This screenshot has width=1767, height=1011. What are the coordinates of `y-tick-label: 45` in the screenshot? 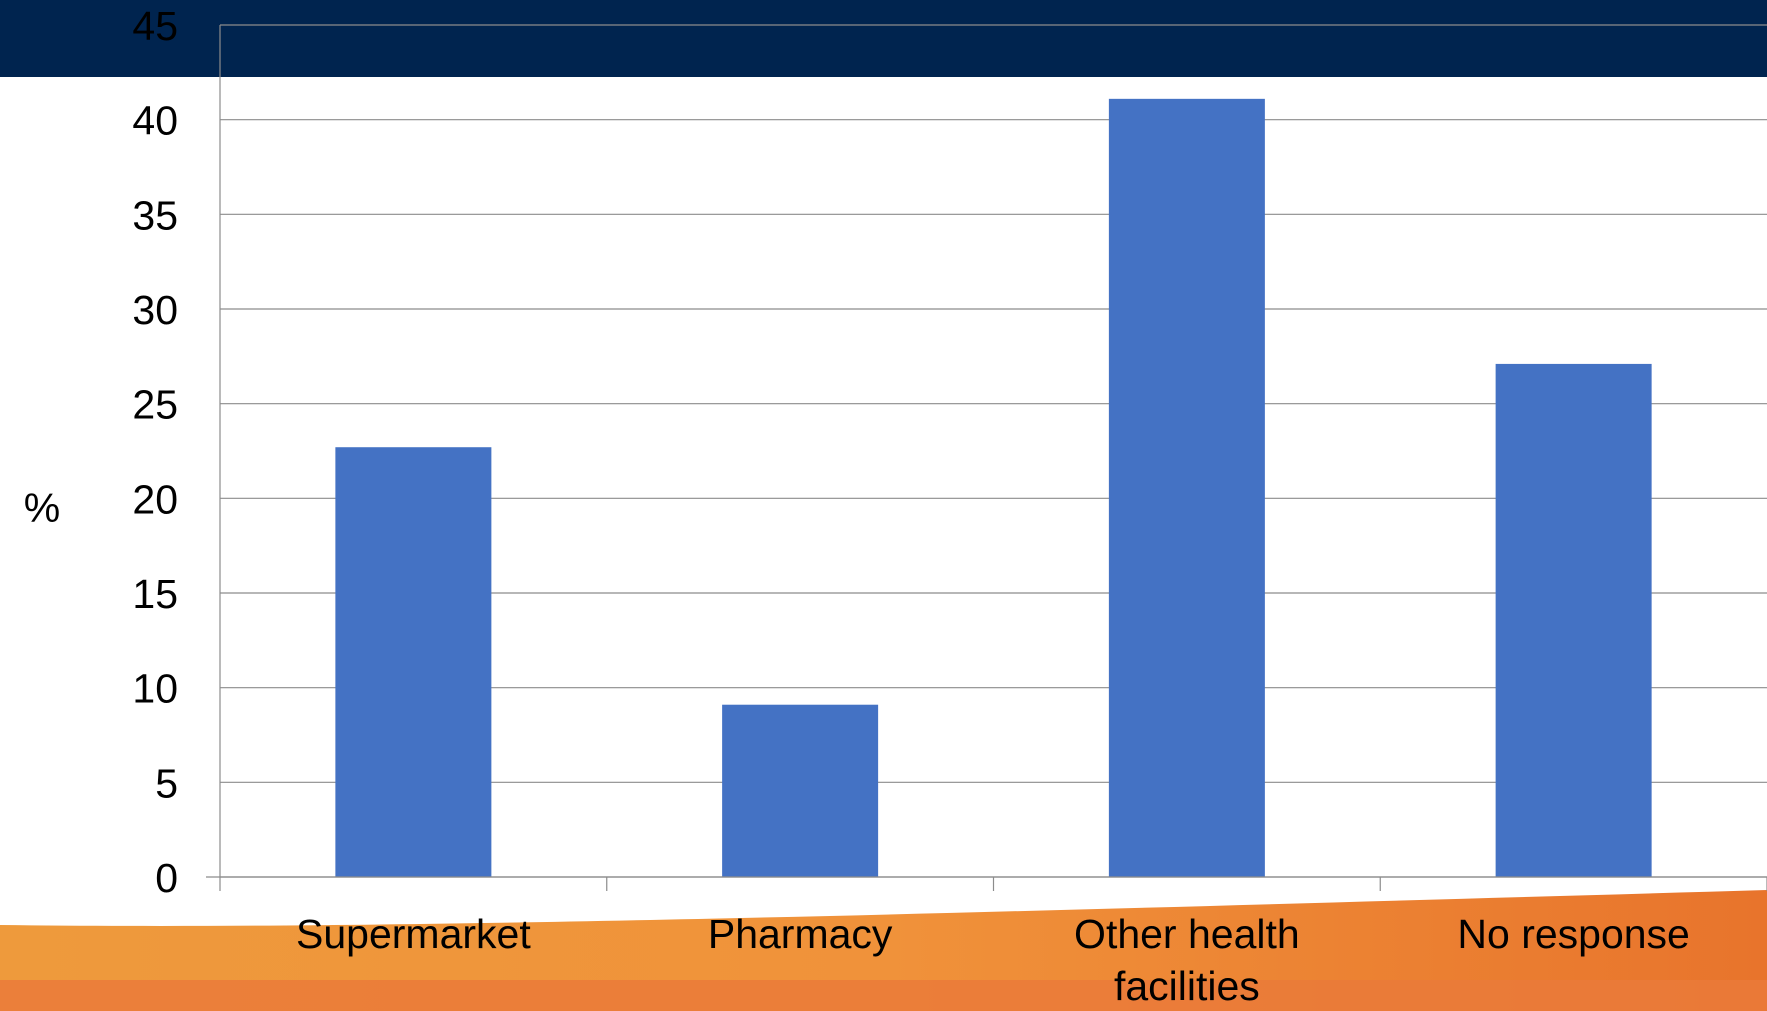 It's located at (155, 26).